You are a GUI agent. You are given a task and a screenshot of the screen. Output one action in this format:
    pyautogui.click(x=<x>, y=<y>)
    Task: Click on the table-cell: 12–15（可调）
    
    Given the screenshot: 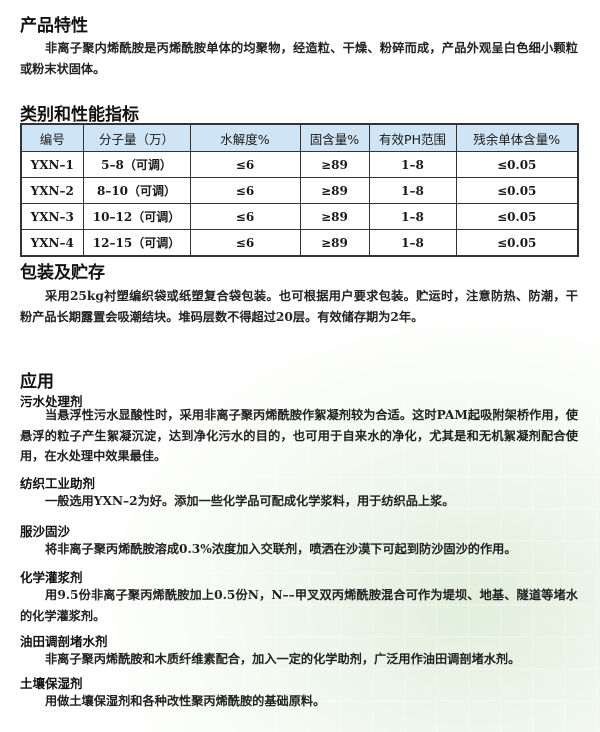 What is the action you would take?
    pyautogui.click(x=136, y=243)
    